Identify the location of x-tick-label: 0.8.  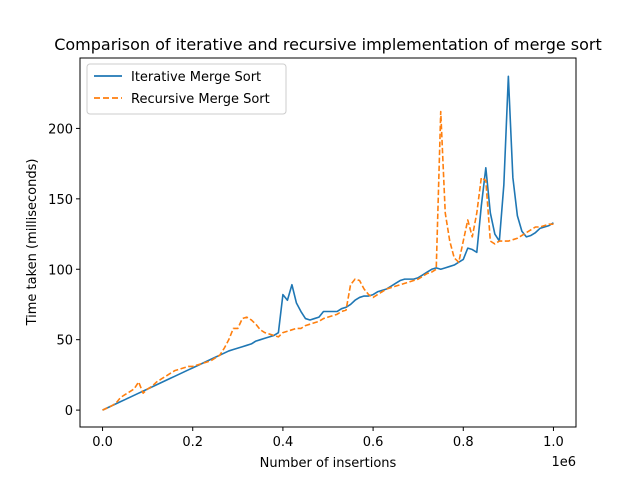
(463, 442).